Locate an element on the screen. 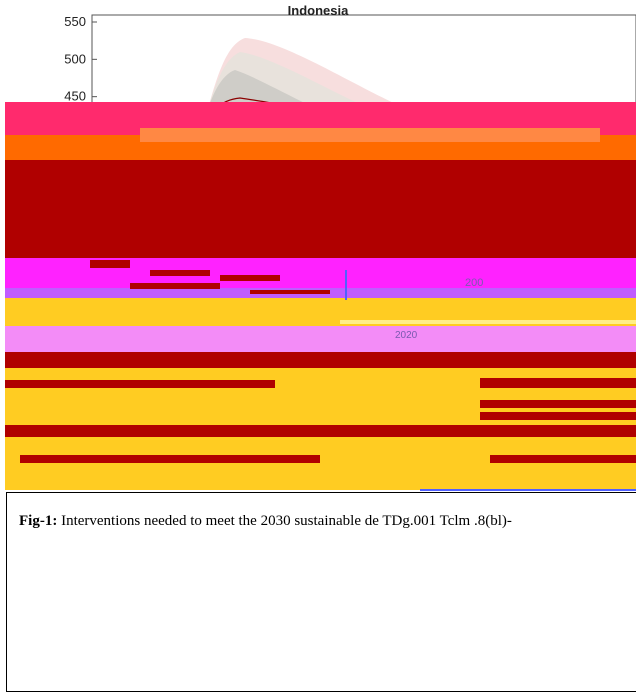 The width and height of the screenshot is (636, 692). y-tick-label: 450 is located at coordinates (75, 96).